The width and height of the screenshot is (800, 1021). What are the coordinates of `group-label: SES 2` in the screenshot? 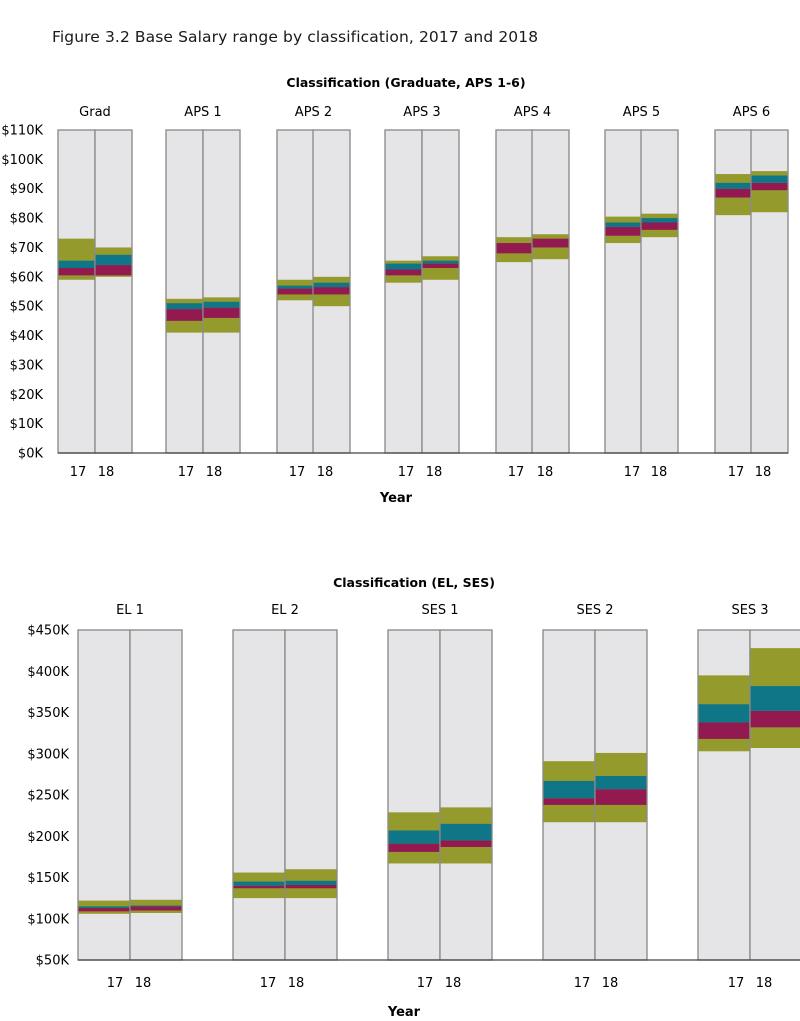 It's located at (594, 610).